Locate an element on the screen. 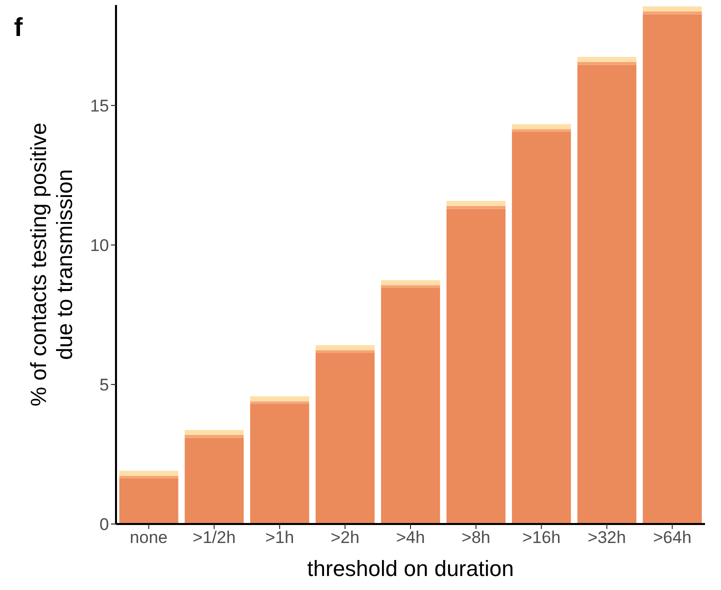 This screenshot has width=721, height=590. x-tick-label: none is located at coordinates (149, 538).